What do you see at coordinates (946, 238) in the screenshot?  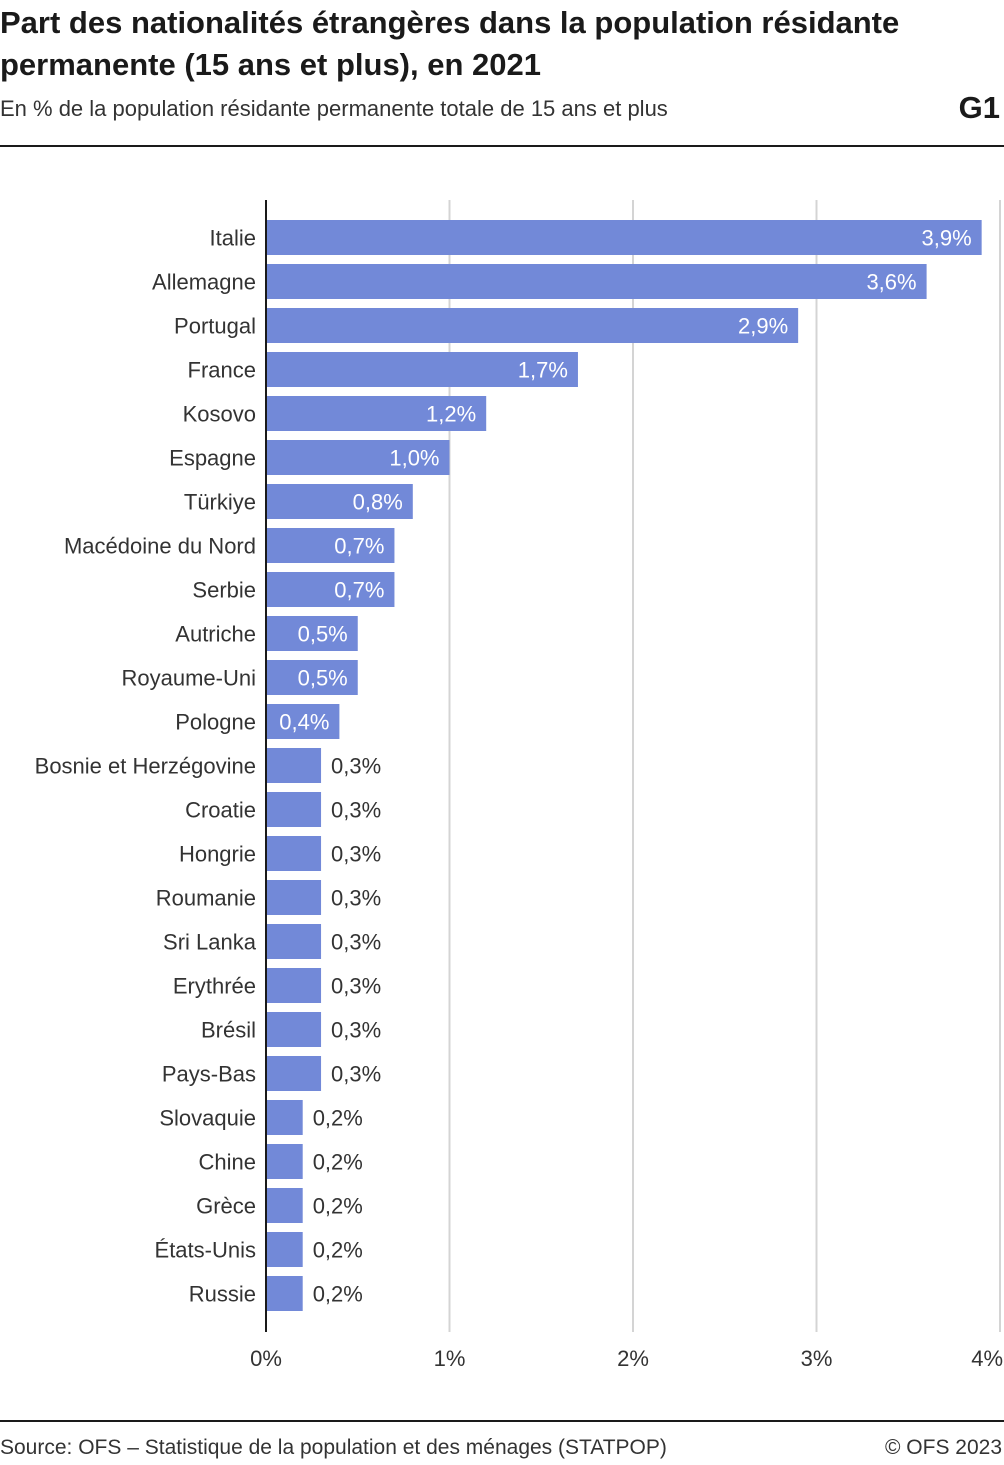 I see `data-label: 3,9%` at bounding box center [946, 238].